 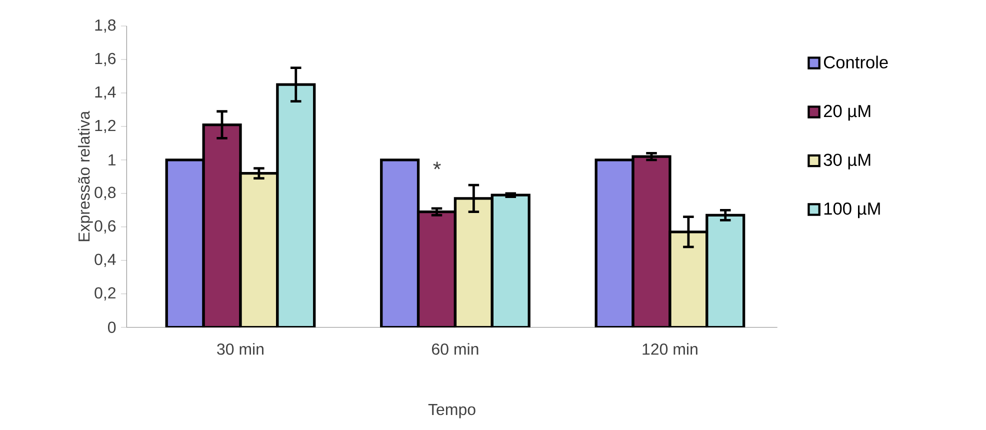 I want to click on x-tick-label: 30 min, so click(x=240, y=349).